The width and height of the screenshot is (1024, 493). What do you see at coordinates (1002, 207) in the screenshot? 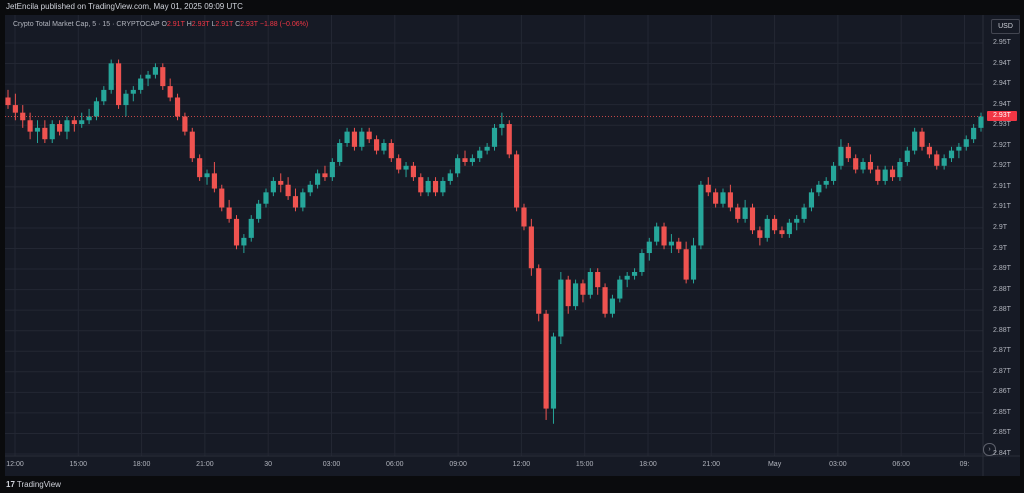
I see `y-tick-label: 2.91T` at bounding box center [1002, 207].